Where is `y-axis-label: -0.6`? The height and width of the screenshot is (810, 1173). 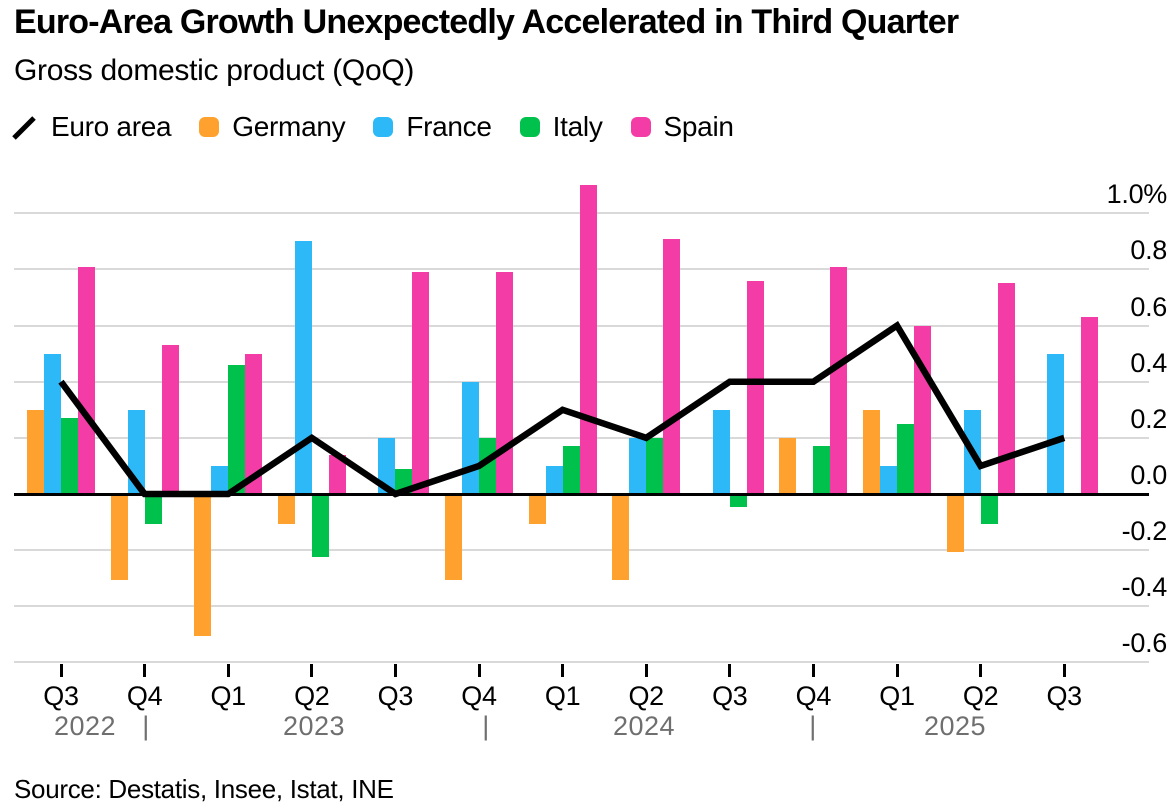
y-axis-label: -0.6 is located at coordinates (1144, 643).